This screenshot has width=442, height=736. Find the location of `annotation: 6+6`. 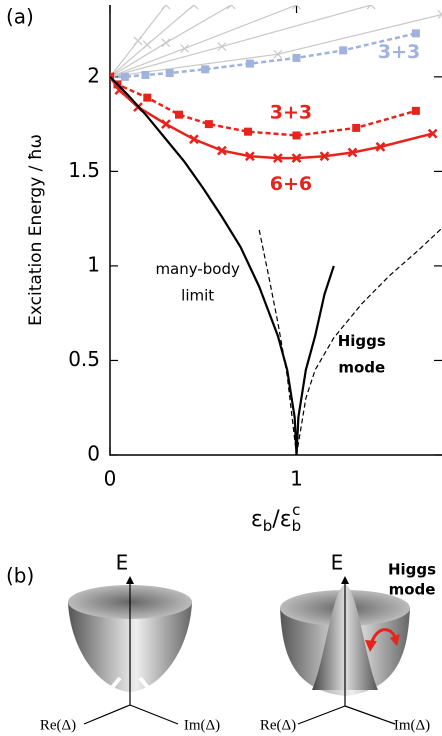

annotation: 6+6 is located at coordinates (291, 184).